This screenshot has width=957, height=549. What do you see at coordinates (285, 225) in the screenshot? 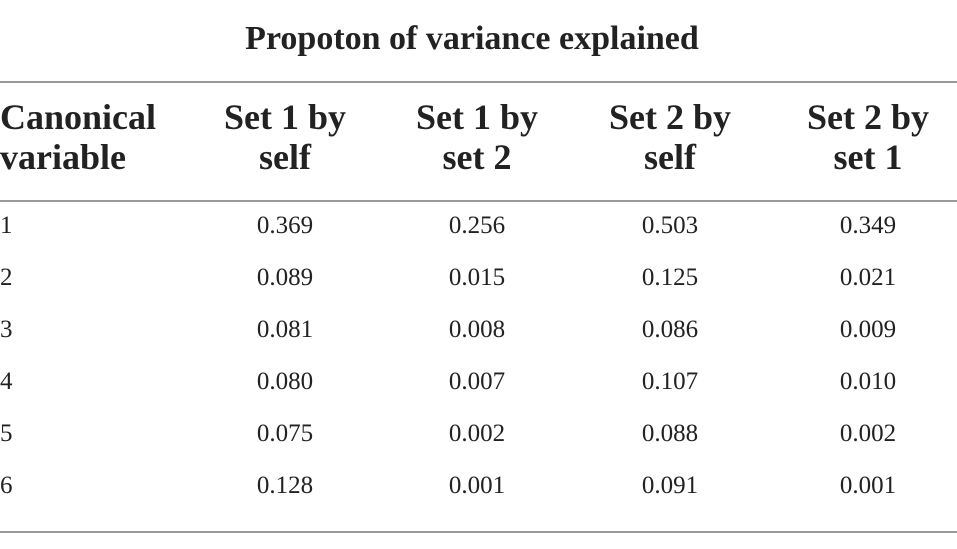
I see `table-cell: 0.369` at bounding box center [285, 225].